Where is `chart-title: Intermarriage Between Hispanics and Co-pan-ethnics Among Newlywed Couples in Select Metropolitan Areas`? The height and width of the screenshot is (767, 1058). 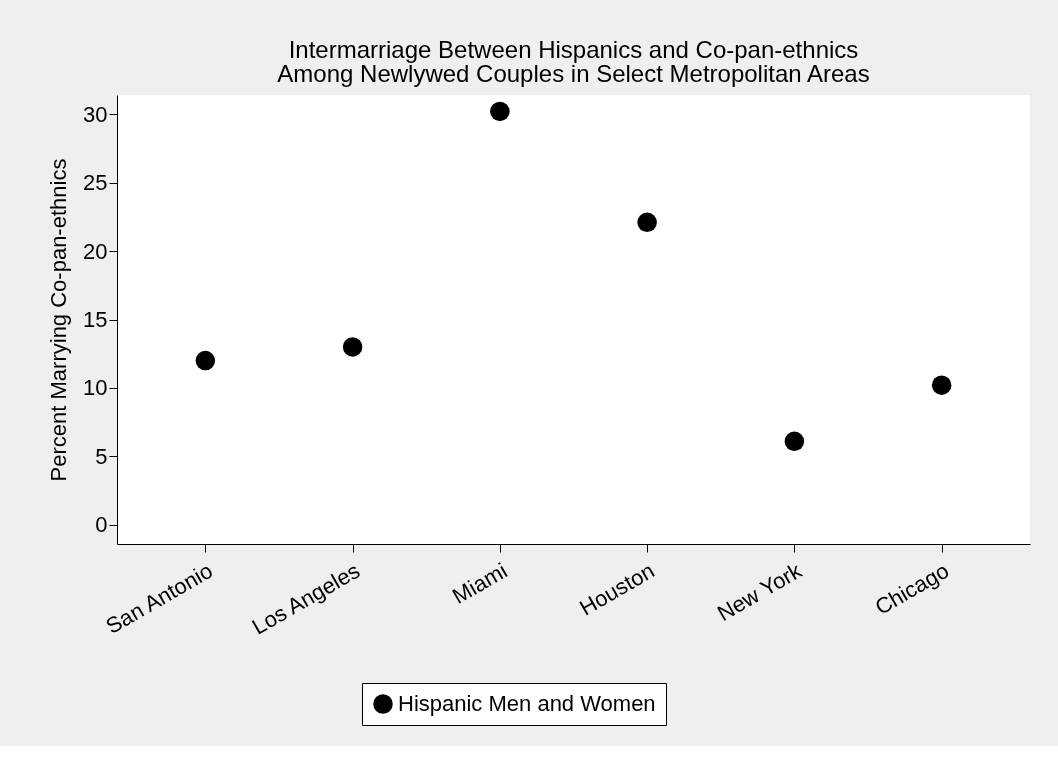
chart-title: Intermarriage Between Hispanics and Co-pan-ethnics Among Newlywed Couples in Select Metropolitan Areas is located at coordinates (573, 61).